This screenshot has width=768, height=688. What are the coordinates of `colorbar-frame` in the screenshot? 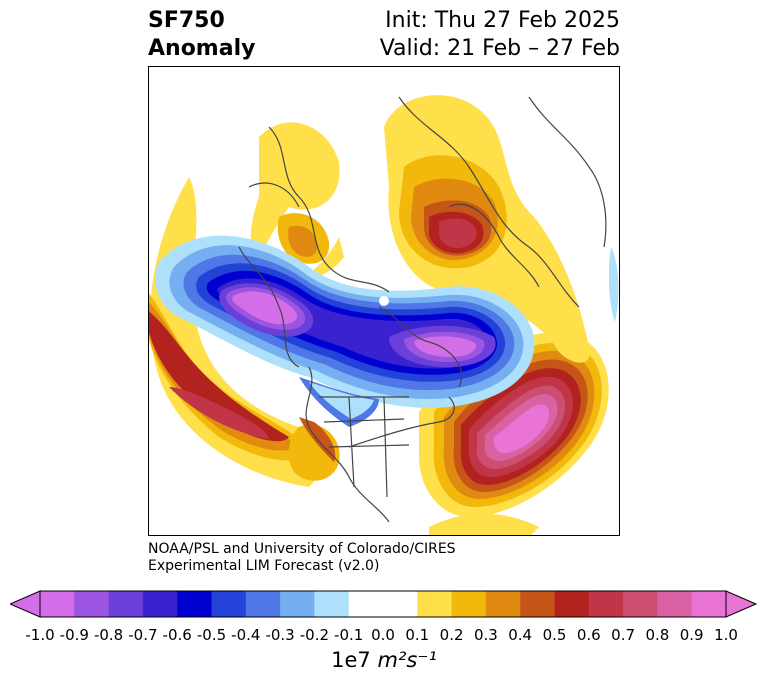 It's located at (383, 604).